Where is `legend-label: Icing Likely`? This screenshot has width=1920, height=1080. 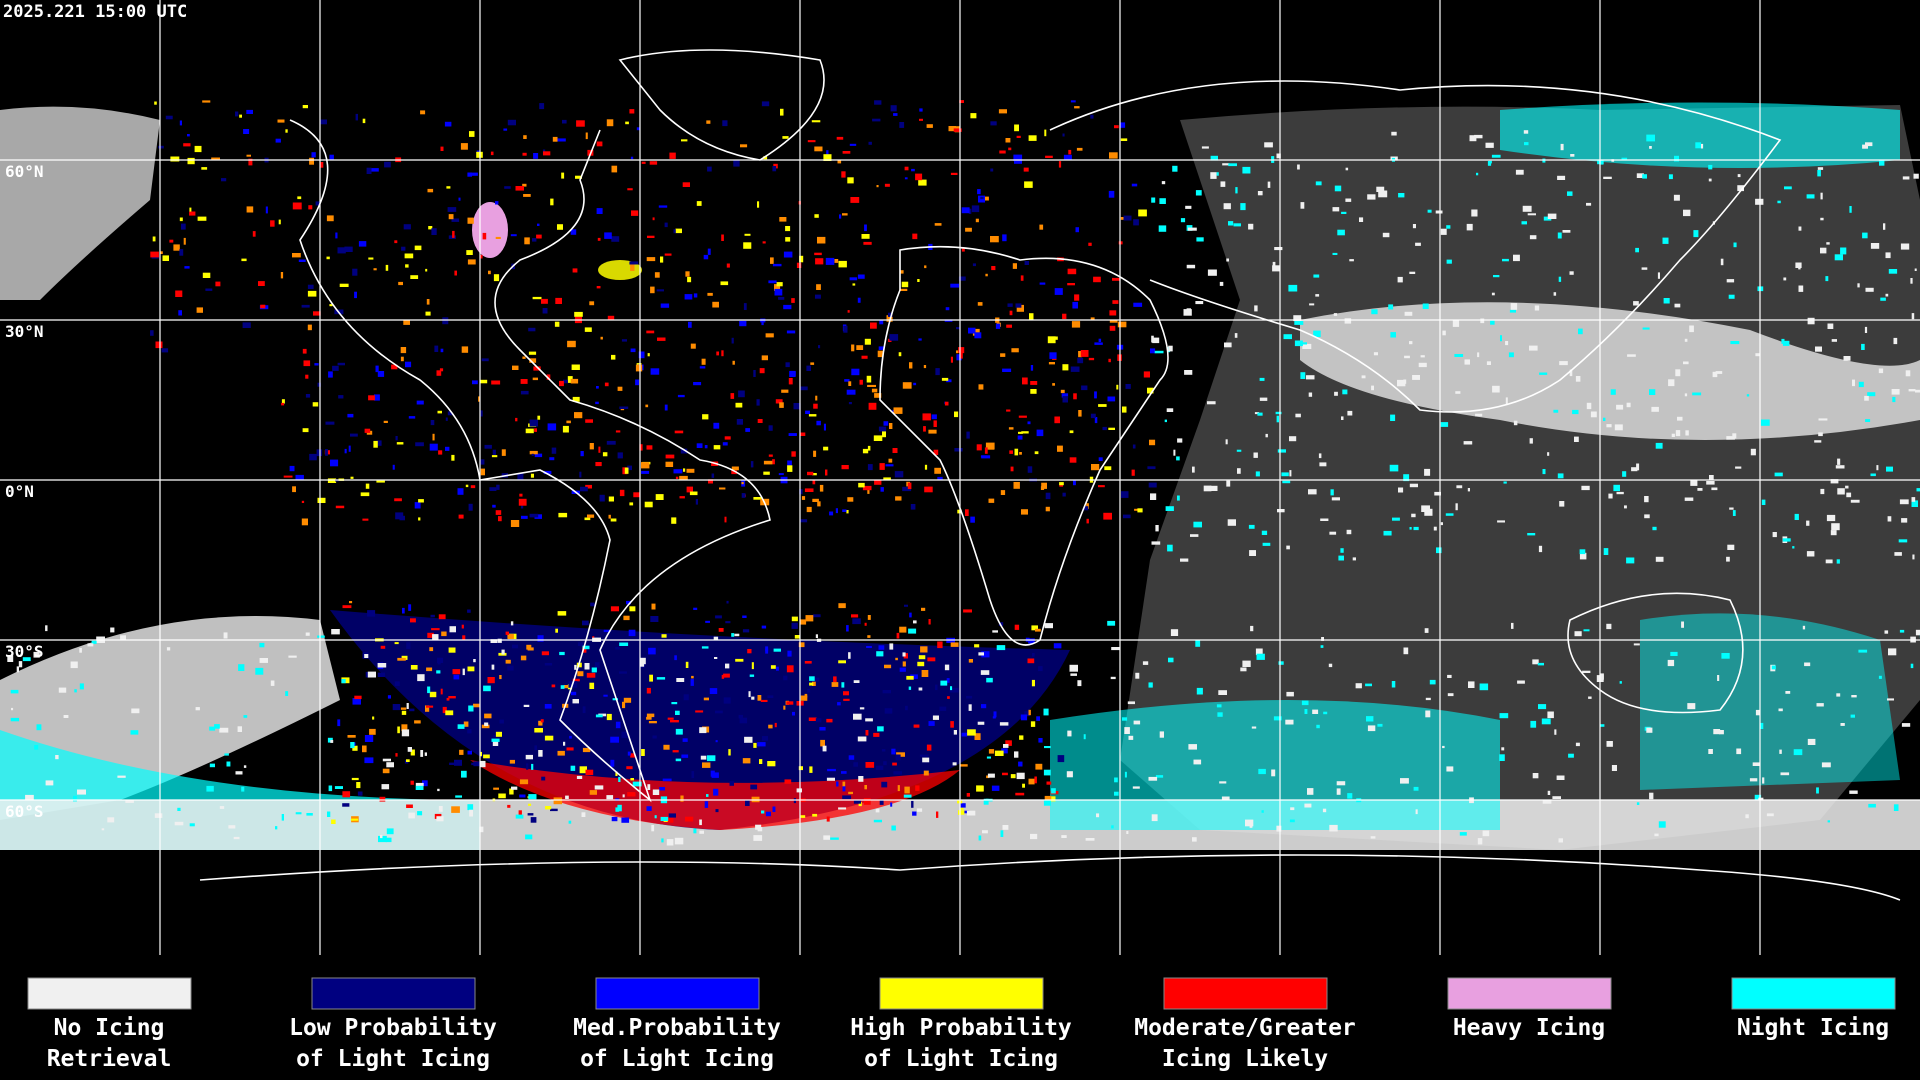
legend-label: Icing Likely is located at coordinates (1245, 1059).